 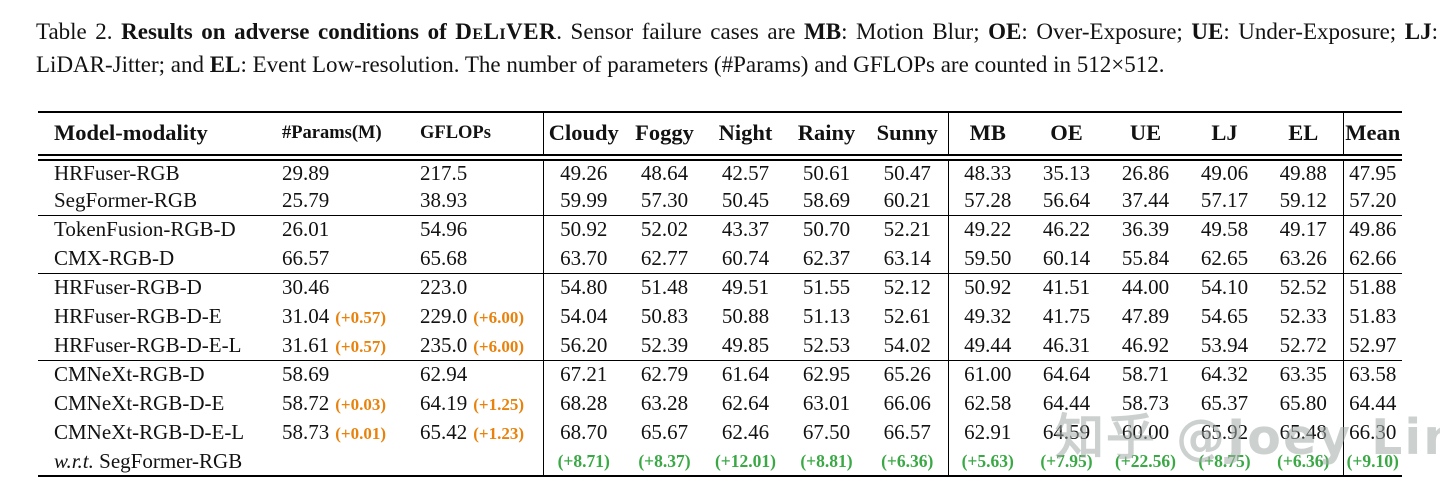 What do you see at coordinates (476, 432) in the screenshot?
I see `gflops-value: 65.42 (+1.23)` at bounding box center [476, 432].